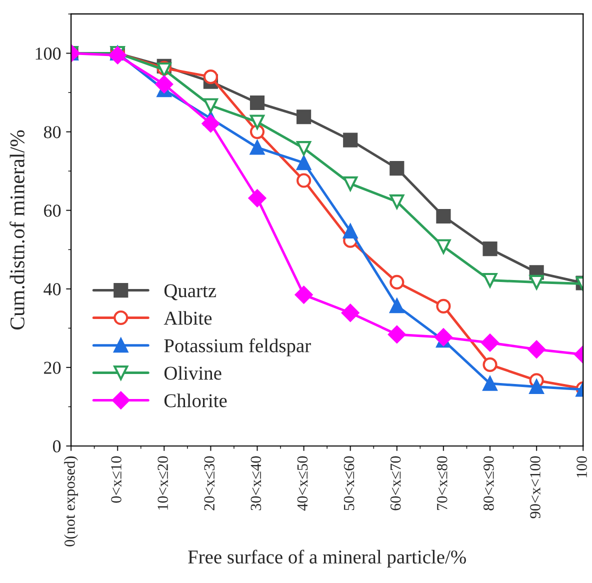 This screenshot has width=592, height=583. Describe the element at coordinates (195, 401) in the screenshot. I see `legend-label: Chlorite` at that location.